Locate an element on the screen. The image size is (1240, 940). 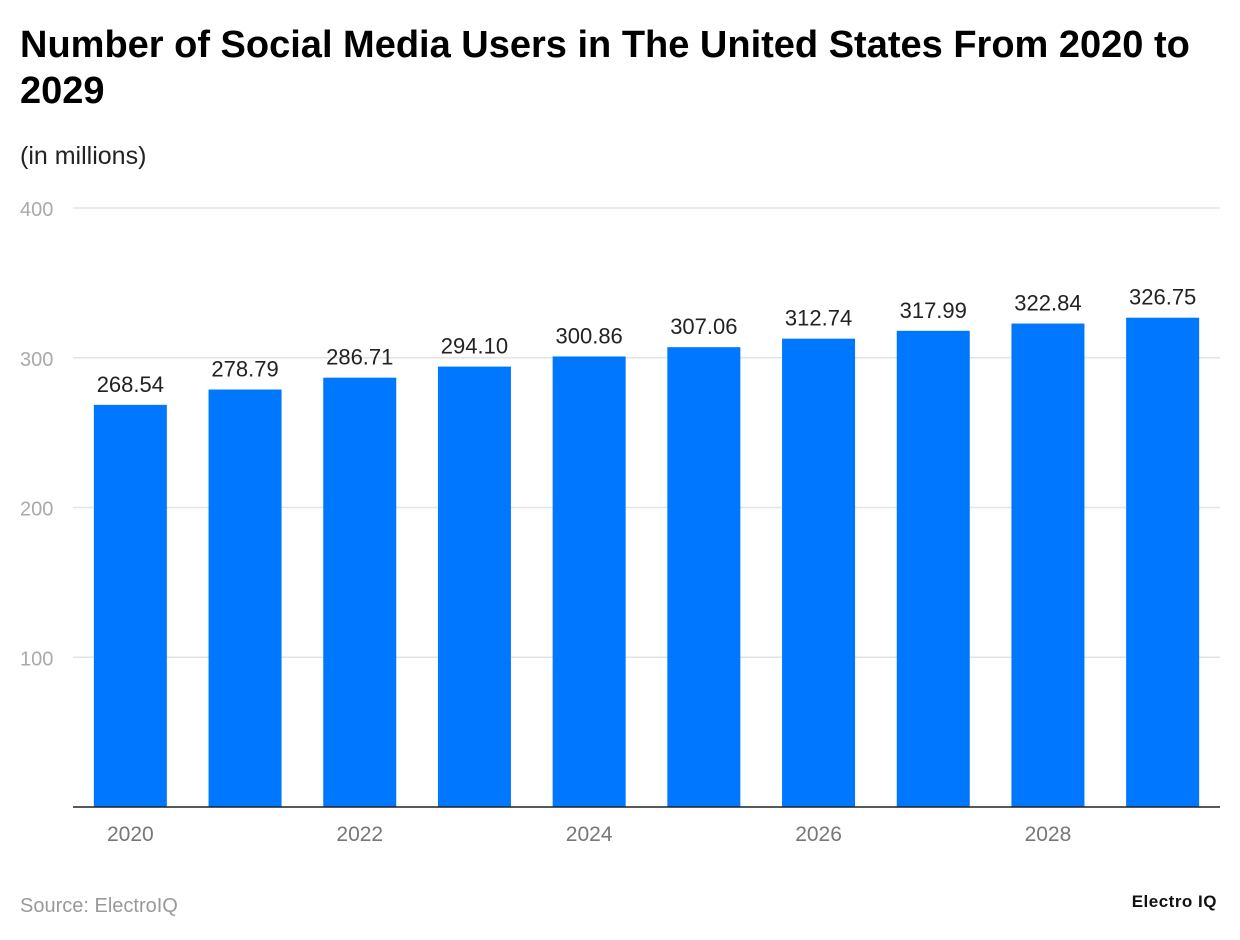
data-label: 268.54 is located at coordinates (130, 384).